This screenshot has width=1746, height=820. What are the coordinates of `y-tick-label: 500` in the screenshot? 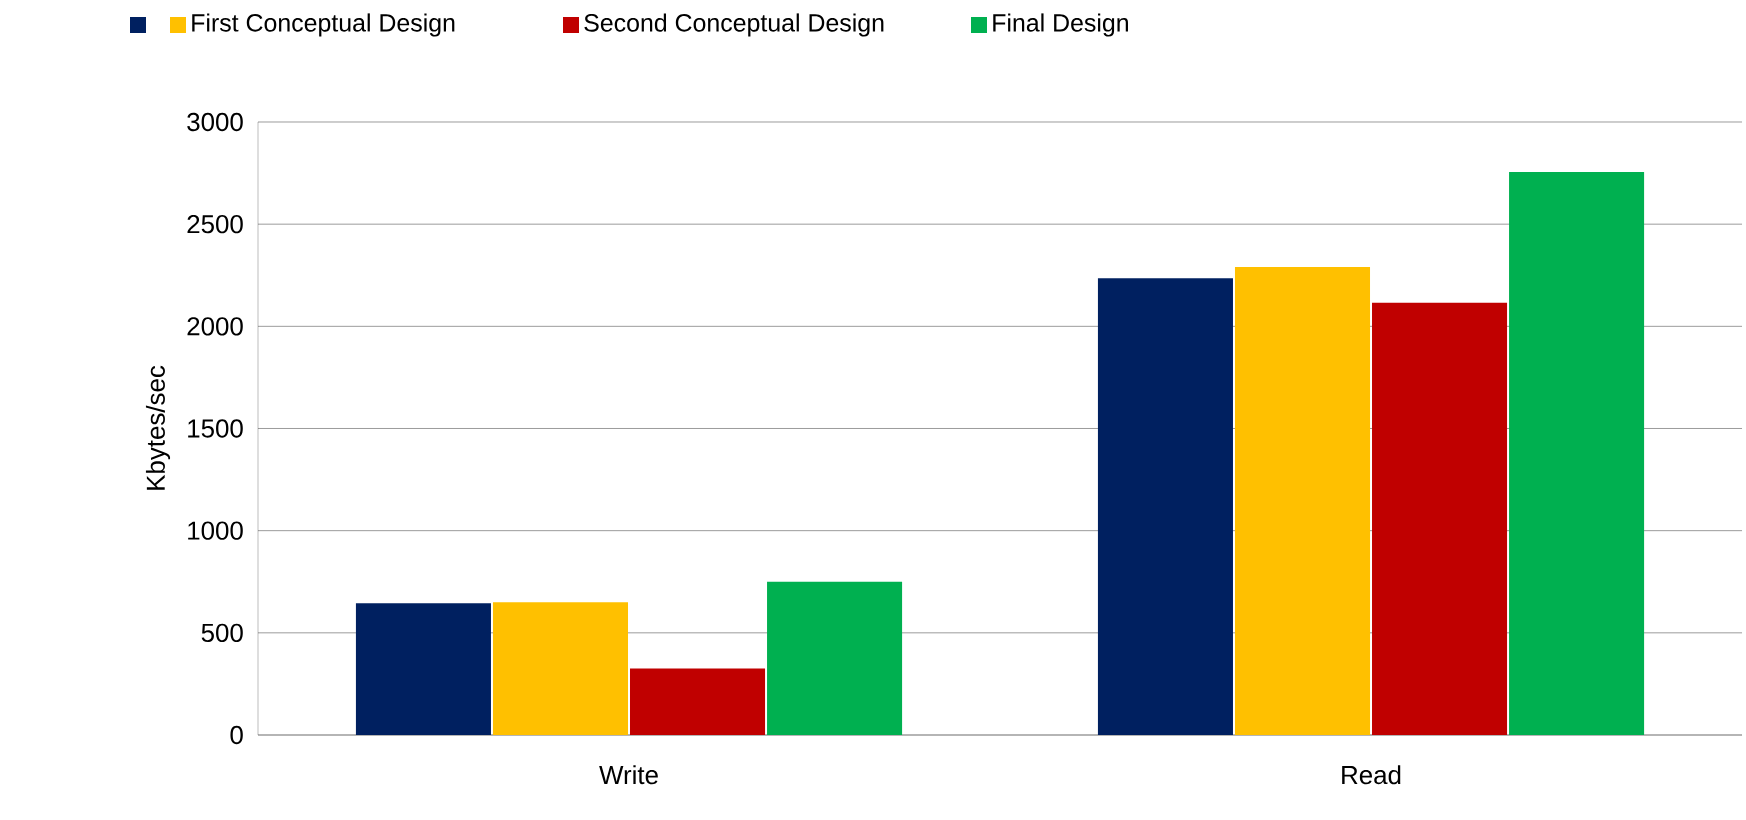 It's located at (222, 632).